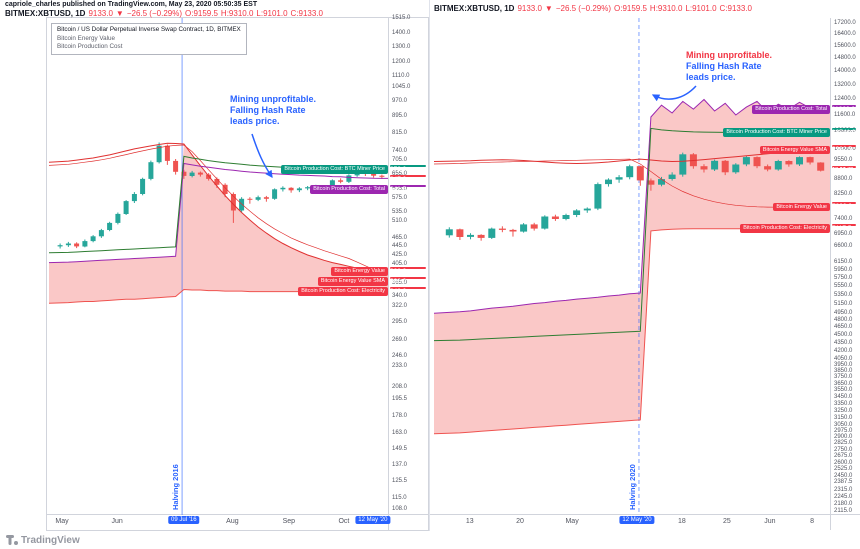 The image size is (860, 549). I want to click on price-axis-right, so click(845, 266).